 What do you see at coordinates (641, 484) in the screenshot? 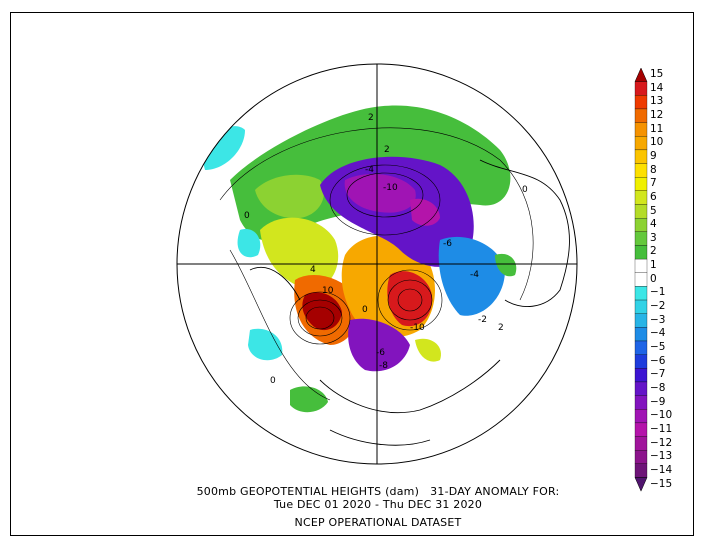
I see `colorbar-arrow-bottom` at bounding box center [641, 484].